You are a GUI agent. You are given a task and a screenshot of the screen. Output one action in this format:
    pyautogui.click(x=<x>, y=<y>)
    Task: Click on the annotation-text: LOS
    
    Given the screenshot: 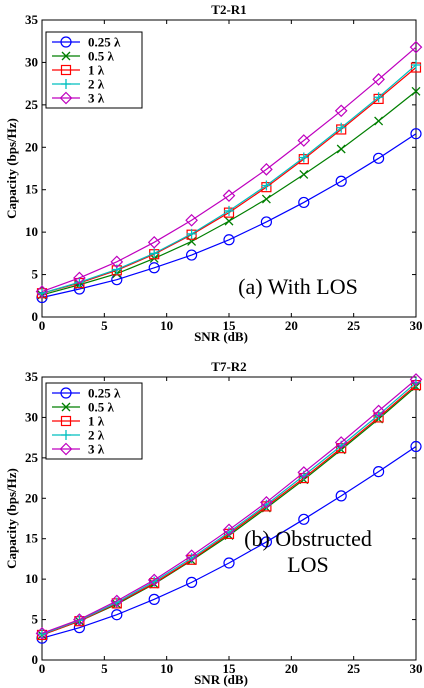 What is the action you would take?
    pyautogui.click(x=308, y=564)
    